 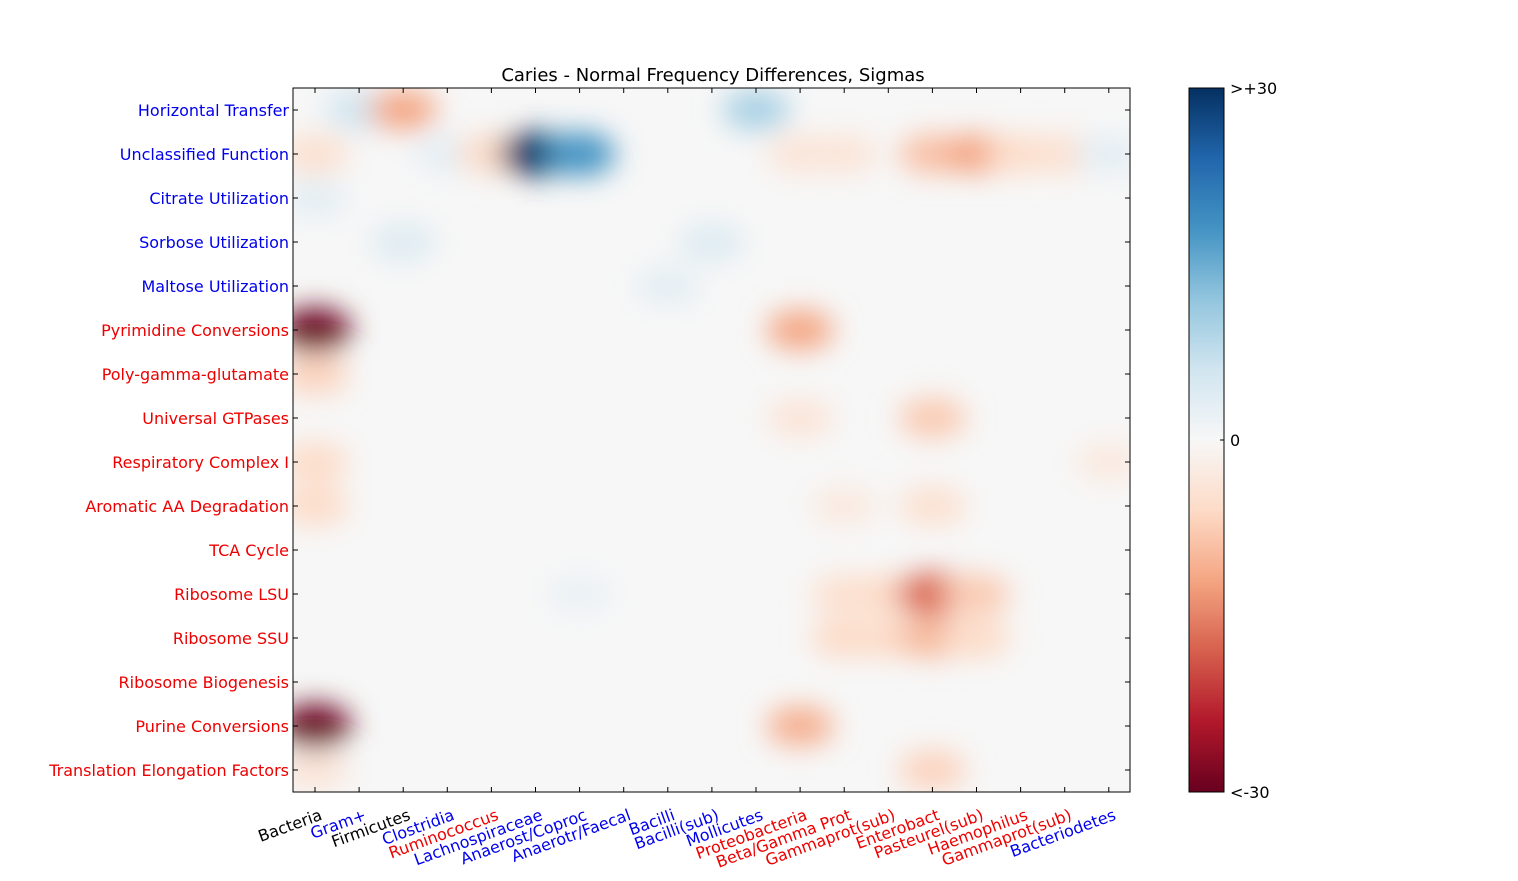 I want to click on y-tick-label: Sorbose Utilization, so click(x=214, y=242).